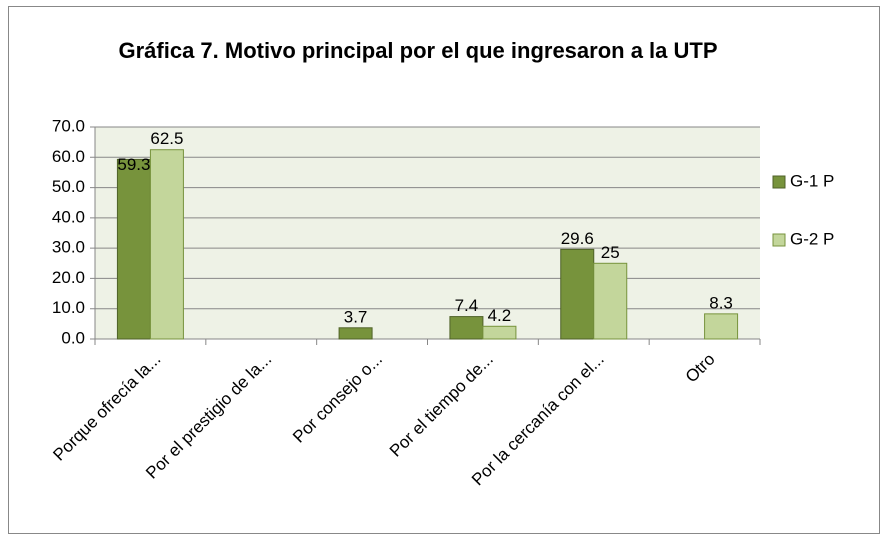  Describe the element at coordinates (356, 316) in the screenshot. I see `value-label: 3.7` at that location.